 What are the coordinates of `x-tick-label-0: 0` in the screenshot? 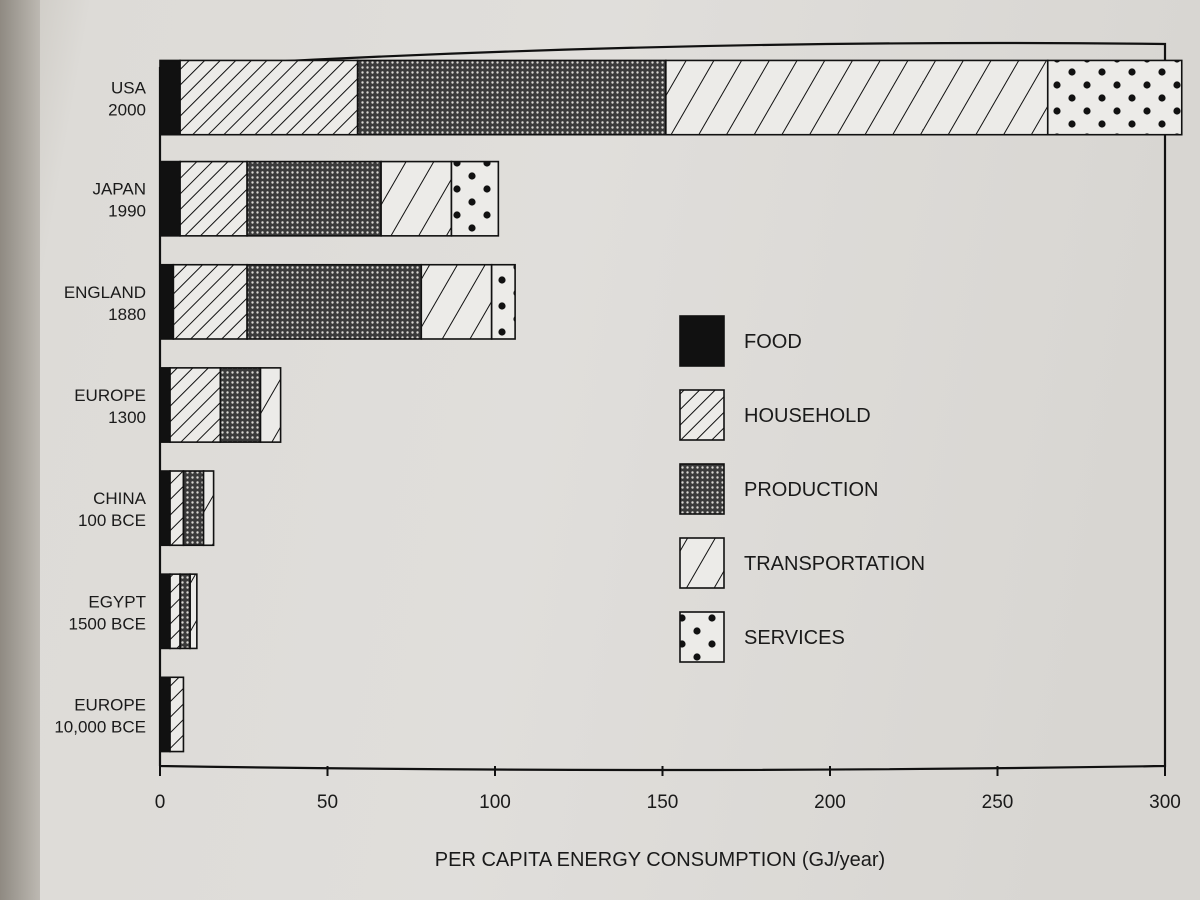 It's located at (160, 802).